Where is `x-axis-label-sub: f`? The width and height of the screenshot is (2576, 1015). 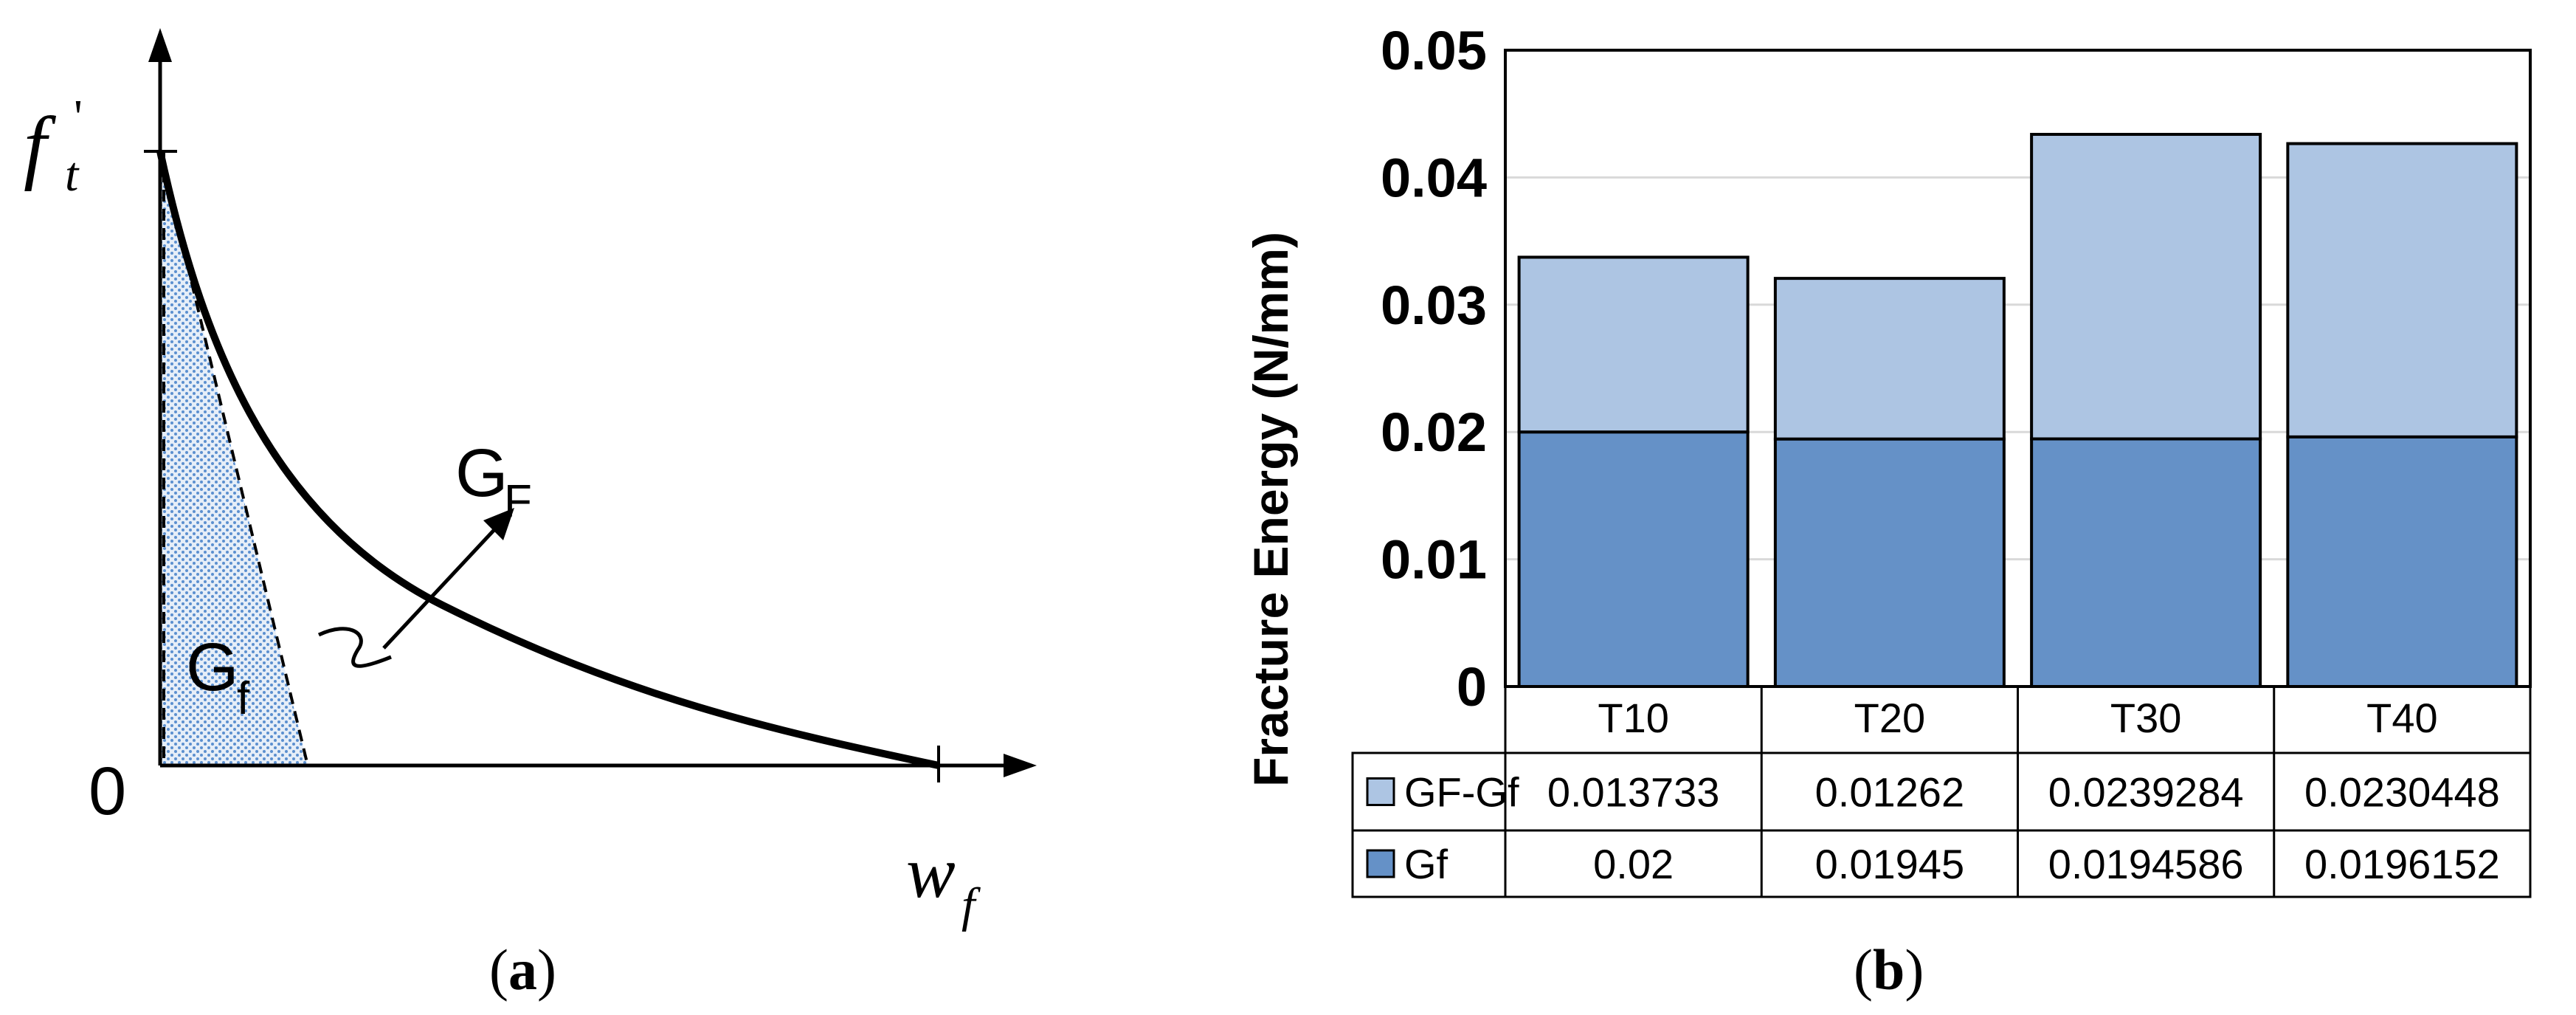
x-axis-label-sub: f is located at coordinates (971, 905).